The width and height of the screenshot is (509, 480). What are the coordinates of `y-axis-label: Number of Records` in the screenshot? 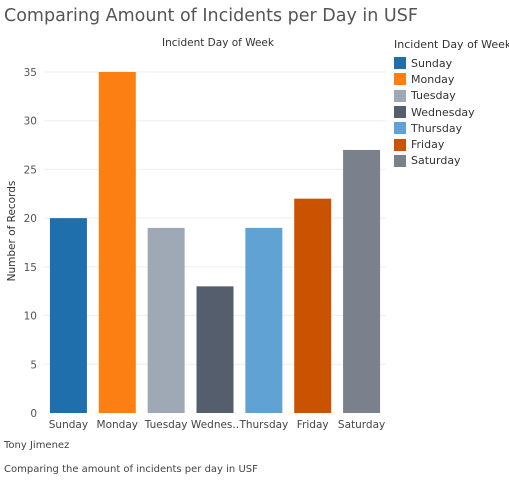 It's located at (12, 231).